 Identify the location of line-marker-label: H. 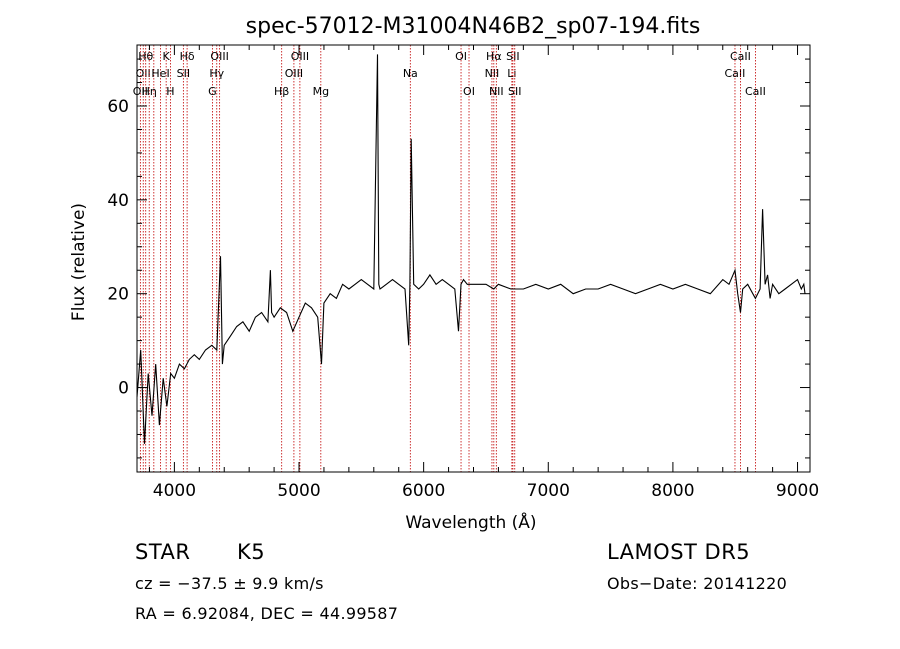
(170, 91).